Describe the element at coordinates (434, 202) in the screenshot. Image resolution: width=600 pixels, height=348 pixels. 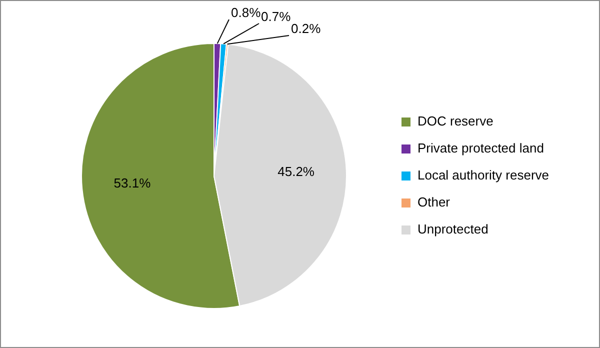
I see `legend-label: Other` at that location.